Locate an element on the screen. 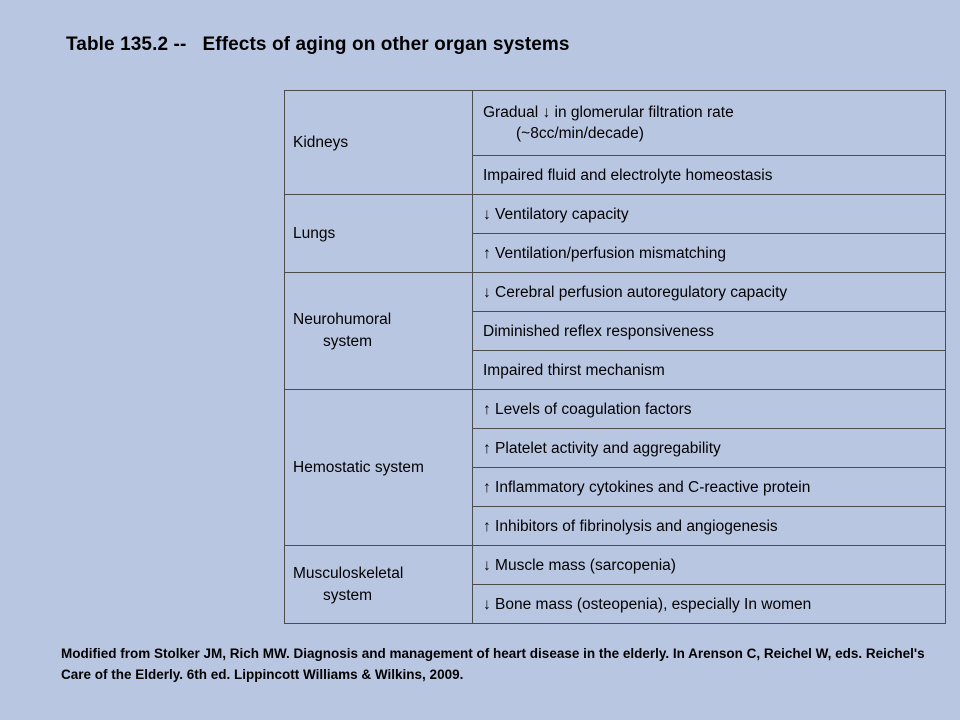 Image resolution: width=960 pixels, height=720 pixels. table-row: ↑ Ventilation/perfusion mismatching is located at coordinates (615, 253).